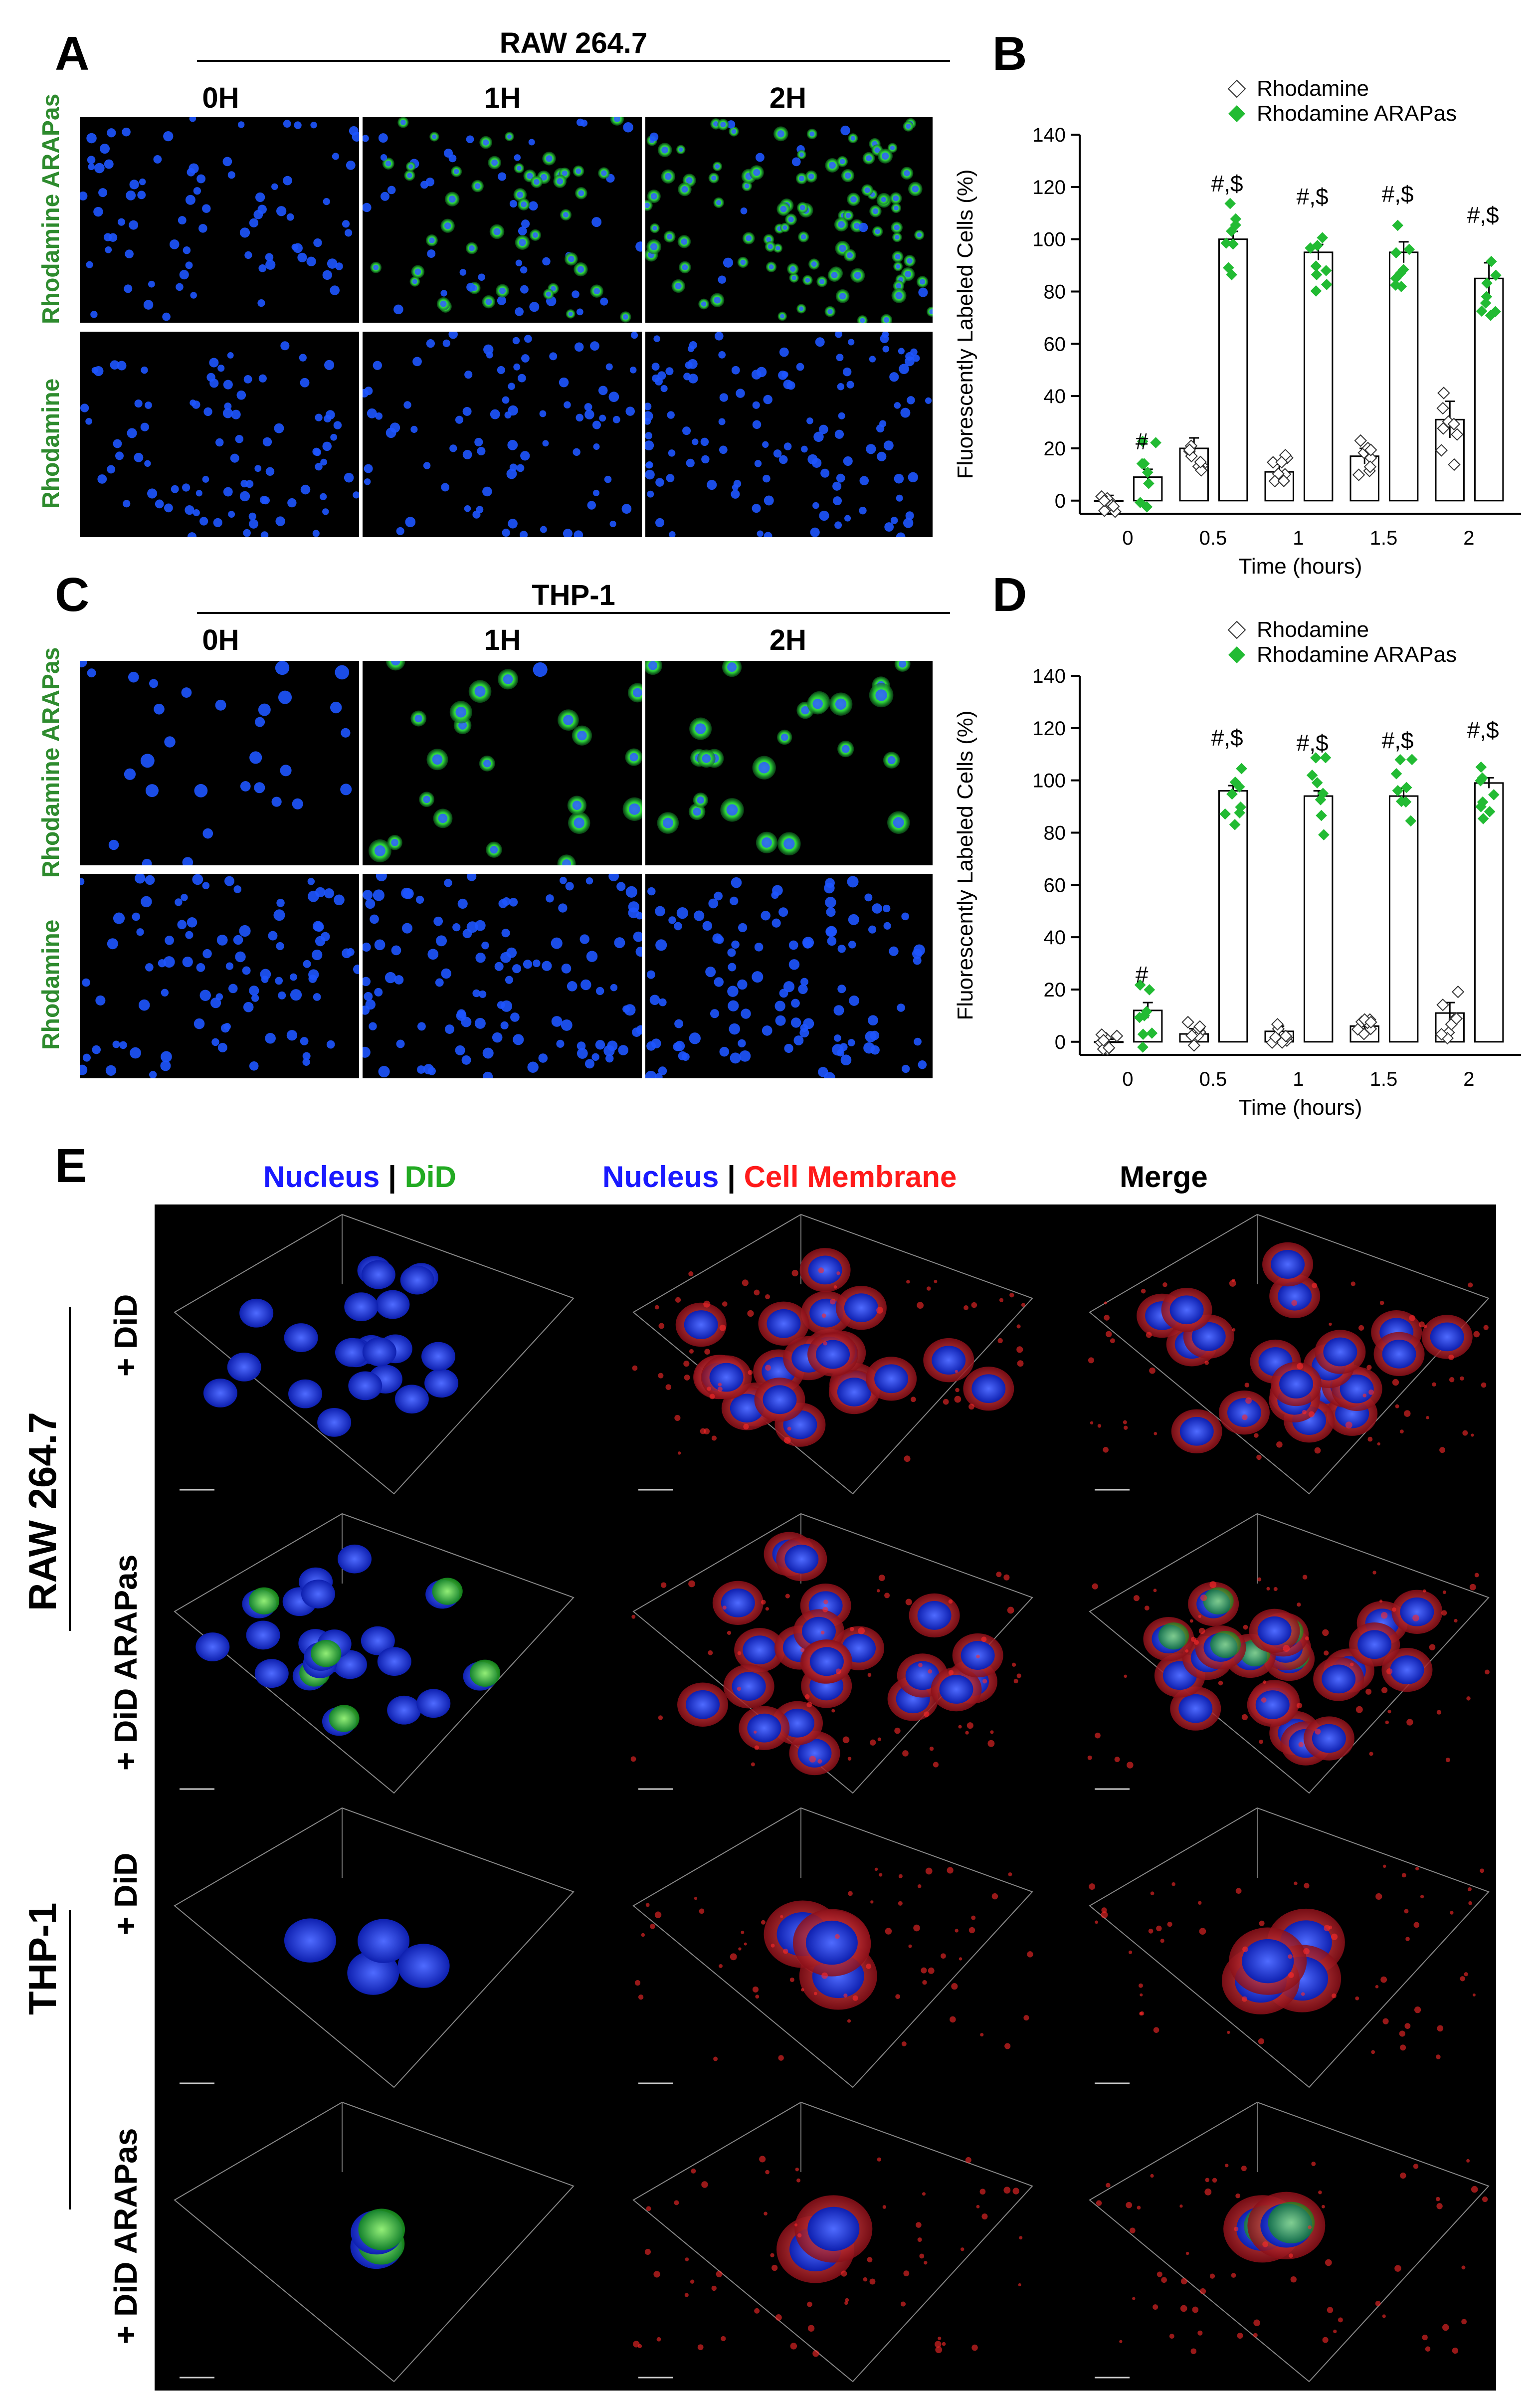 This screenshot has width=1540, height=2403. What do you see at coordinates (1055, 938) in the screenshot?
I see `y-tick-label: 40` at bounding box center [1055, 938].